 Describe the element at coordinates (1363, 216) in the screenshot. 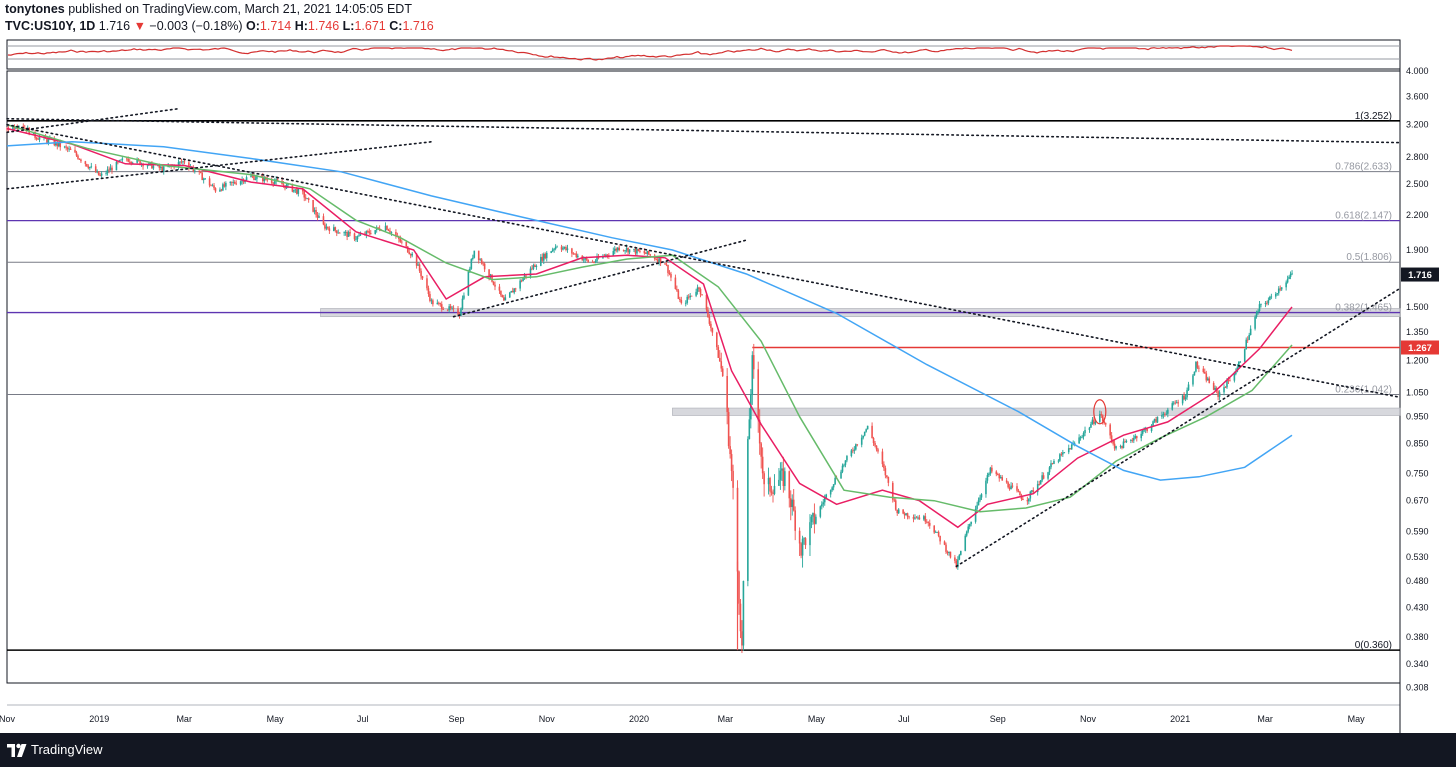

I see `fib-level-label: 0.618(2.147)` at that location.